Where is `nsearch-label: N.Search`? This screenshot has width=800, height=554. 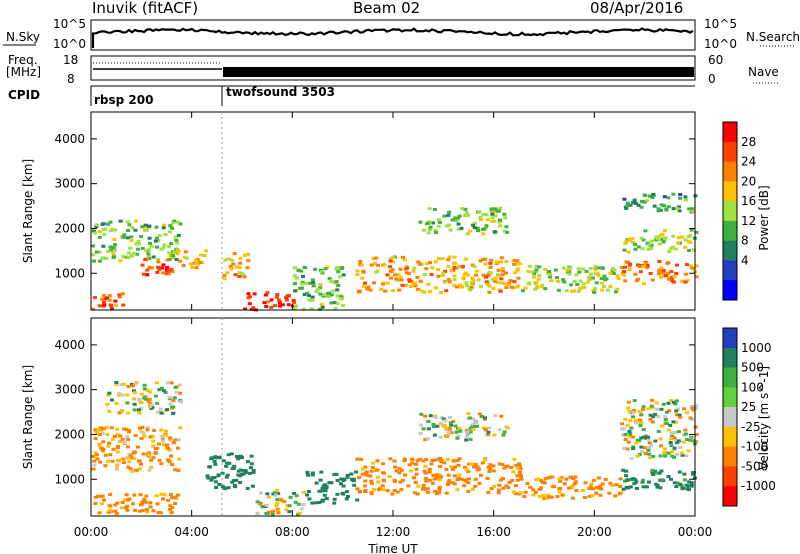
nsearch-label: N.Search is located at coordinates (773, 37).